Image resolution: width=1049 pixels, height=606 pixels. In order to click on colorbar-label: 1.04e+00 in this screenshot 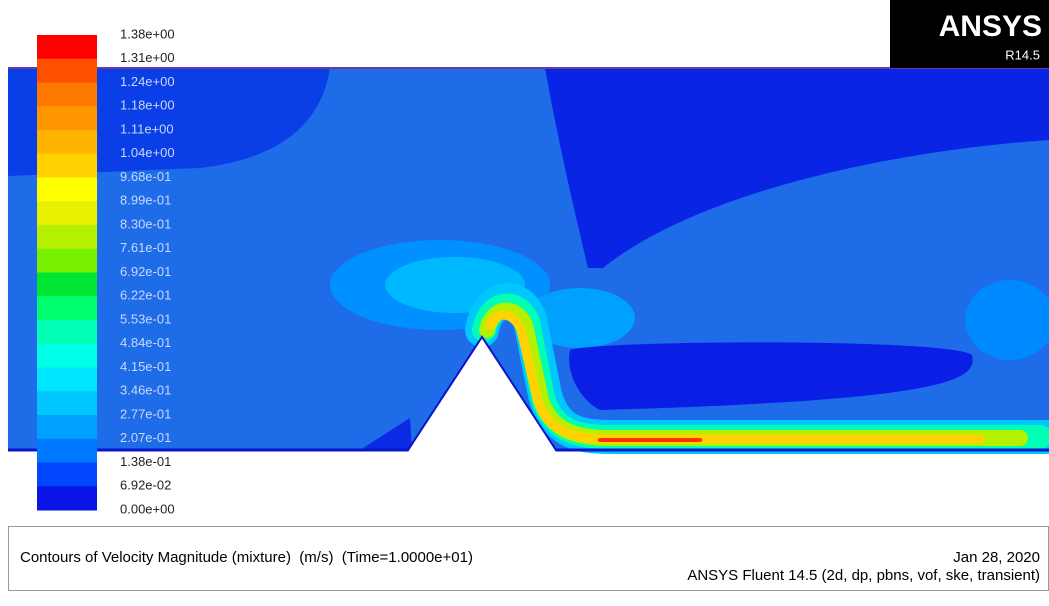, I will do `click(147, 152)`.